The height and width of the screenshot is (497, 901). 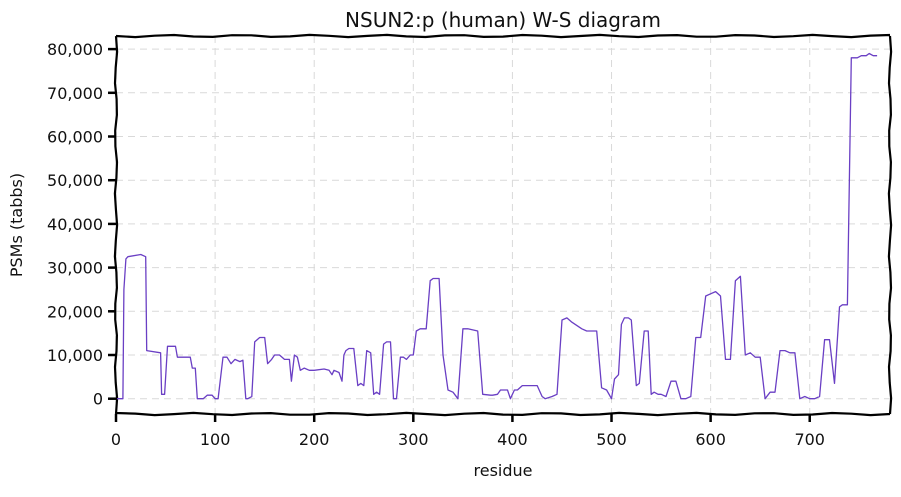 What do you see at coordinates (503, 20) in the screenshot?
I see `chart-title: NSUN2:p (human) W-S diagram` at bounding box center [503, 20].